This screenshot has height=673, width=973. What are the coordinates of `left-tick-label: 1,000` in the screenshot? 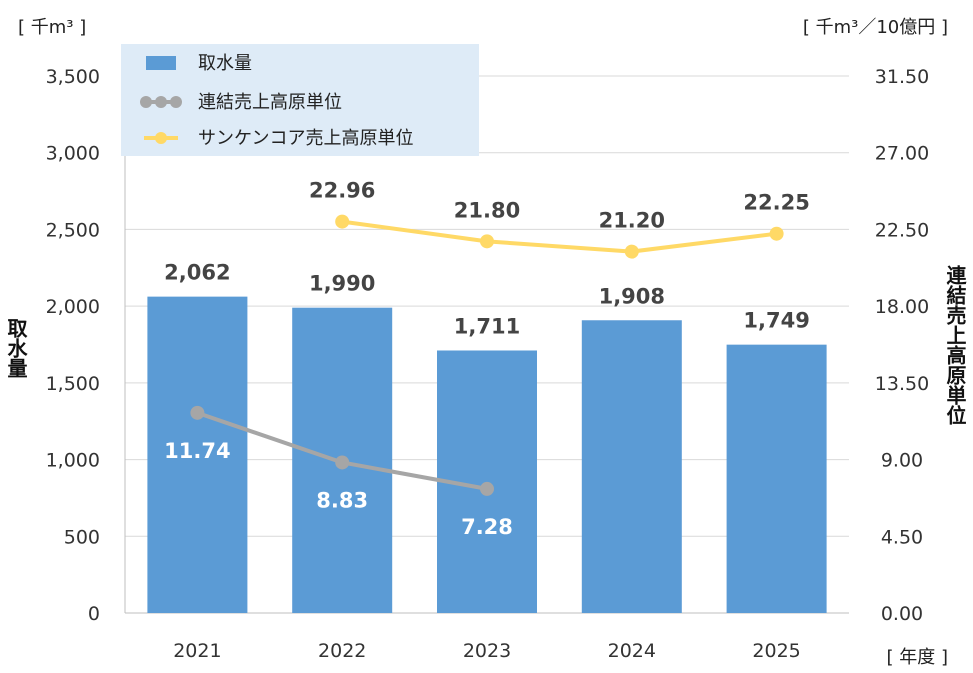 It's located at (73, 461).